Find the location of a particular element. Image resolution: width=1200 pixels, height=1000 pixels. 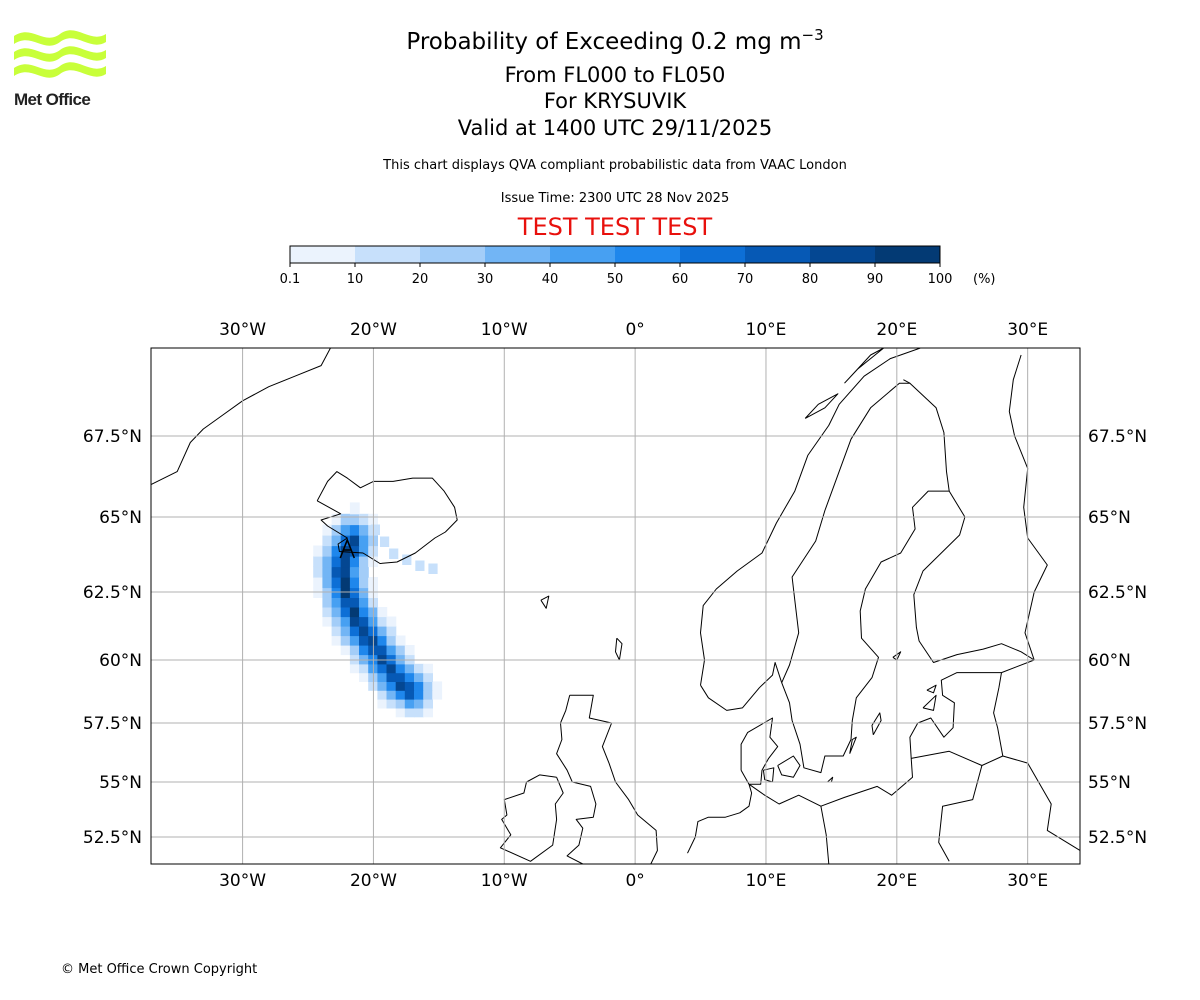

colorbar-tick-label: 50 is located at coordinates (615, 279).